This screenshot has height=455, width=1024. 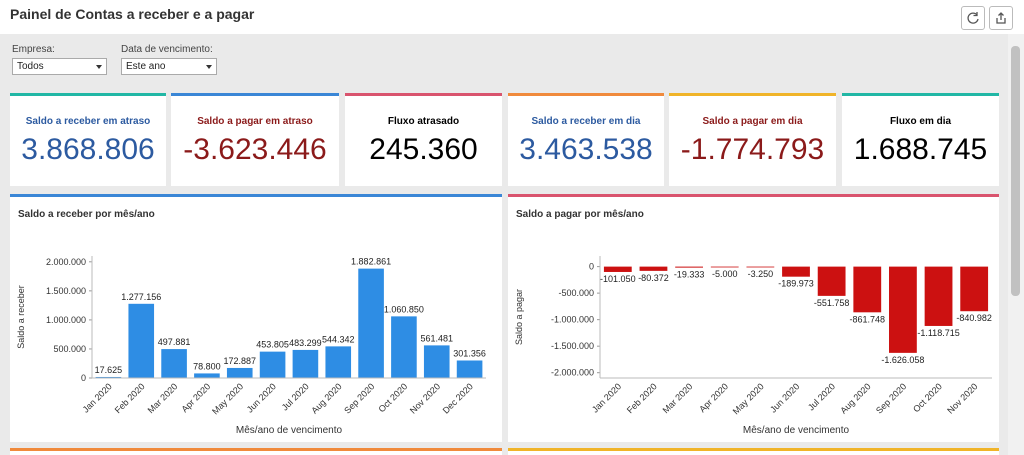 What do you see at coordinates (586, 121) in the screenshot?
I see `kpi-label: Saldo a receber em dia` at bounding box center [586, 121].